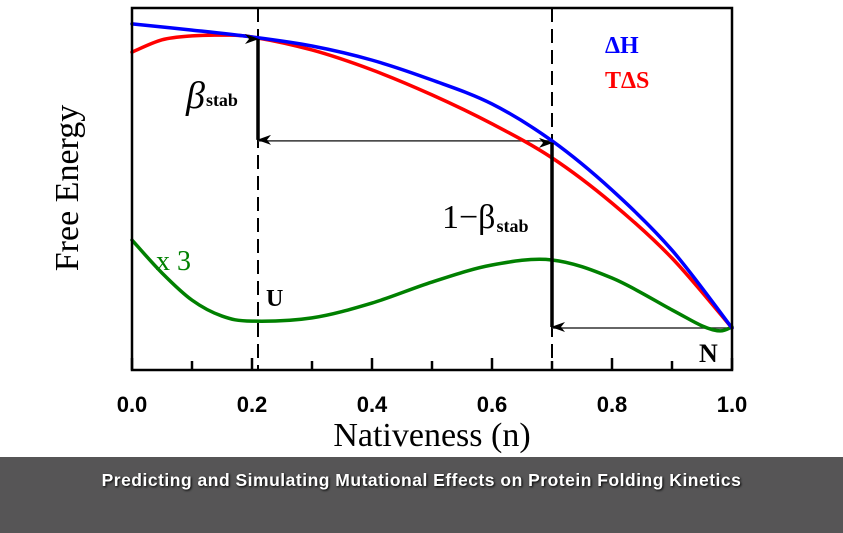 Image resolution: width=843 pixels, height=533 pixels. I want to click on x-tick-label: 0.0, so click(132, 404).